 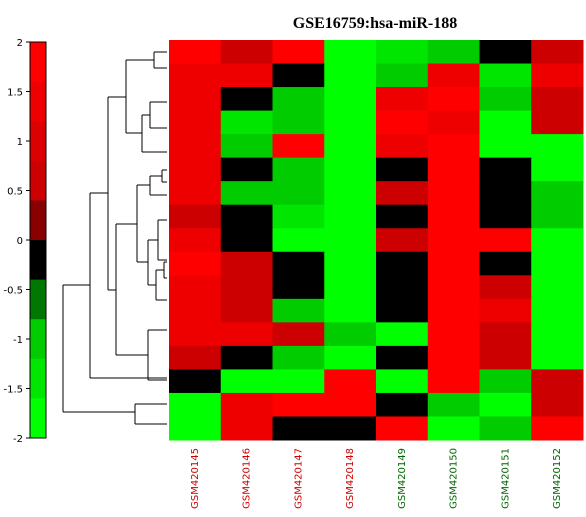 What do you see at coordinates (25, 241) in the screenshot?
I see `colorbar: 2 1.5 1 0.5 0 -0.5 -1 -1.5 -2` at bounding box center [25, 241].